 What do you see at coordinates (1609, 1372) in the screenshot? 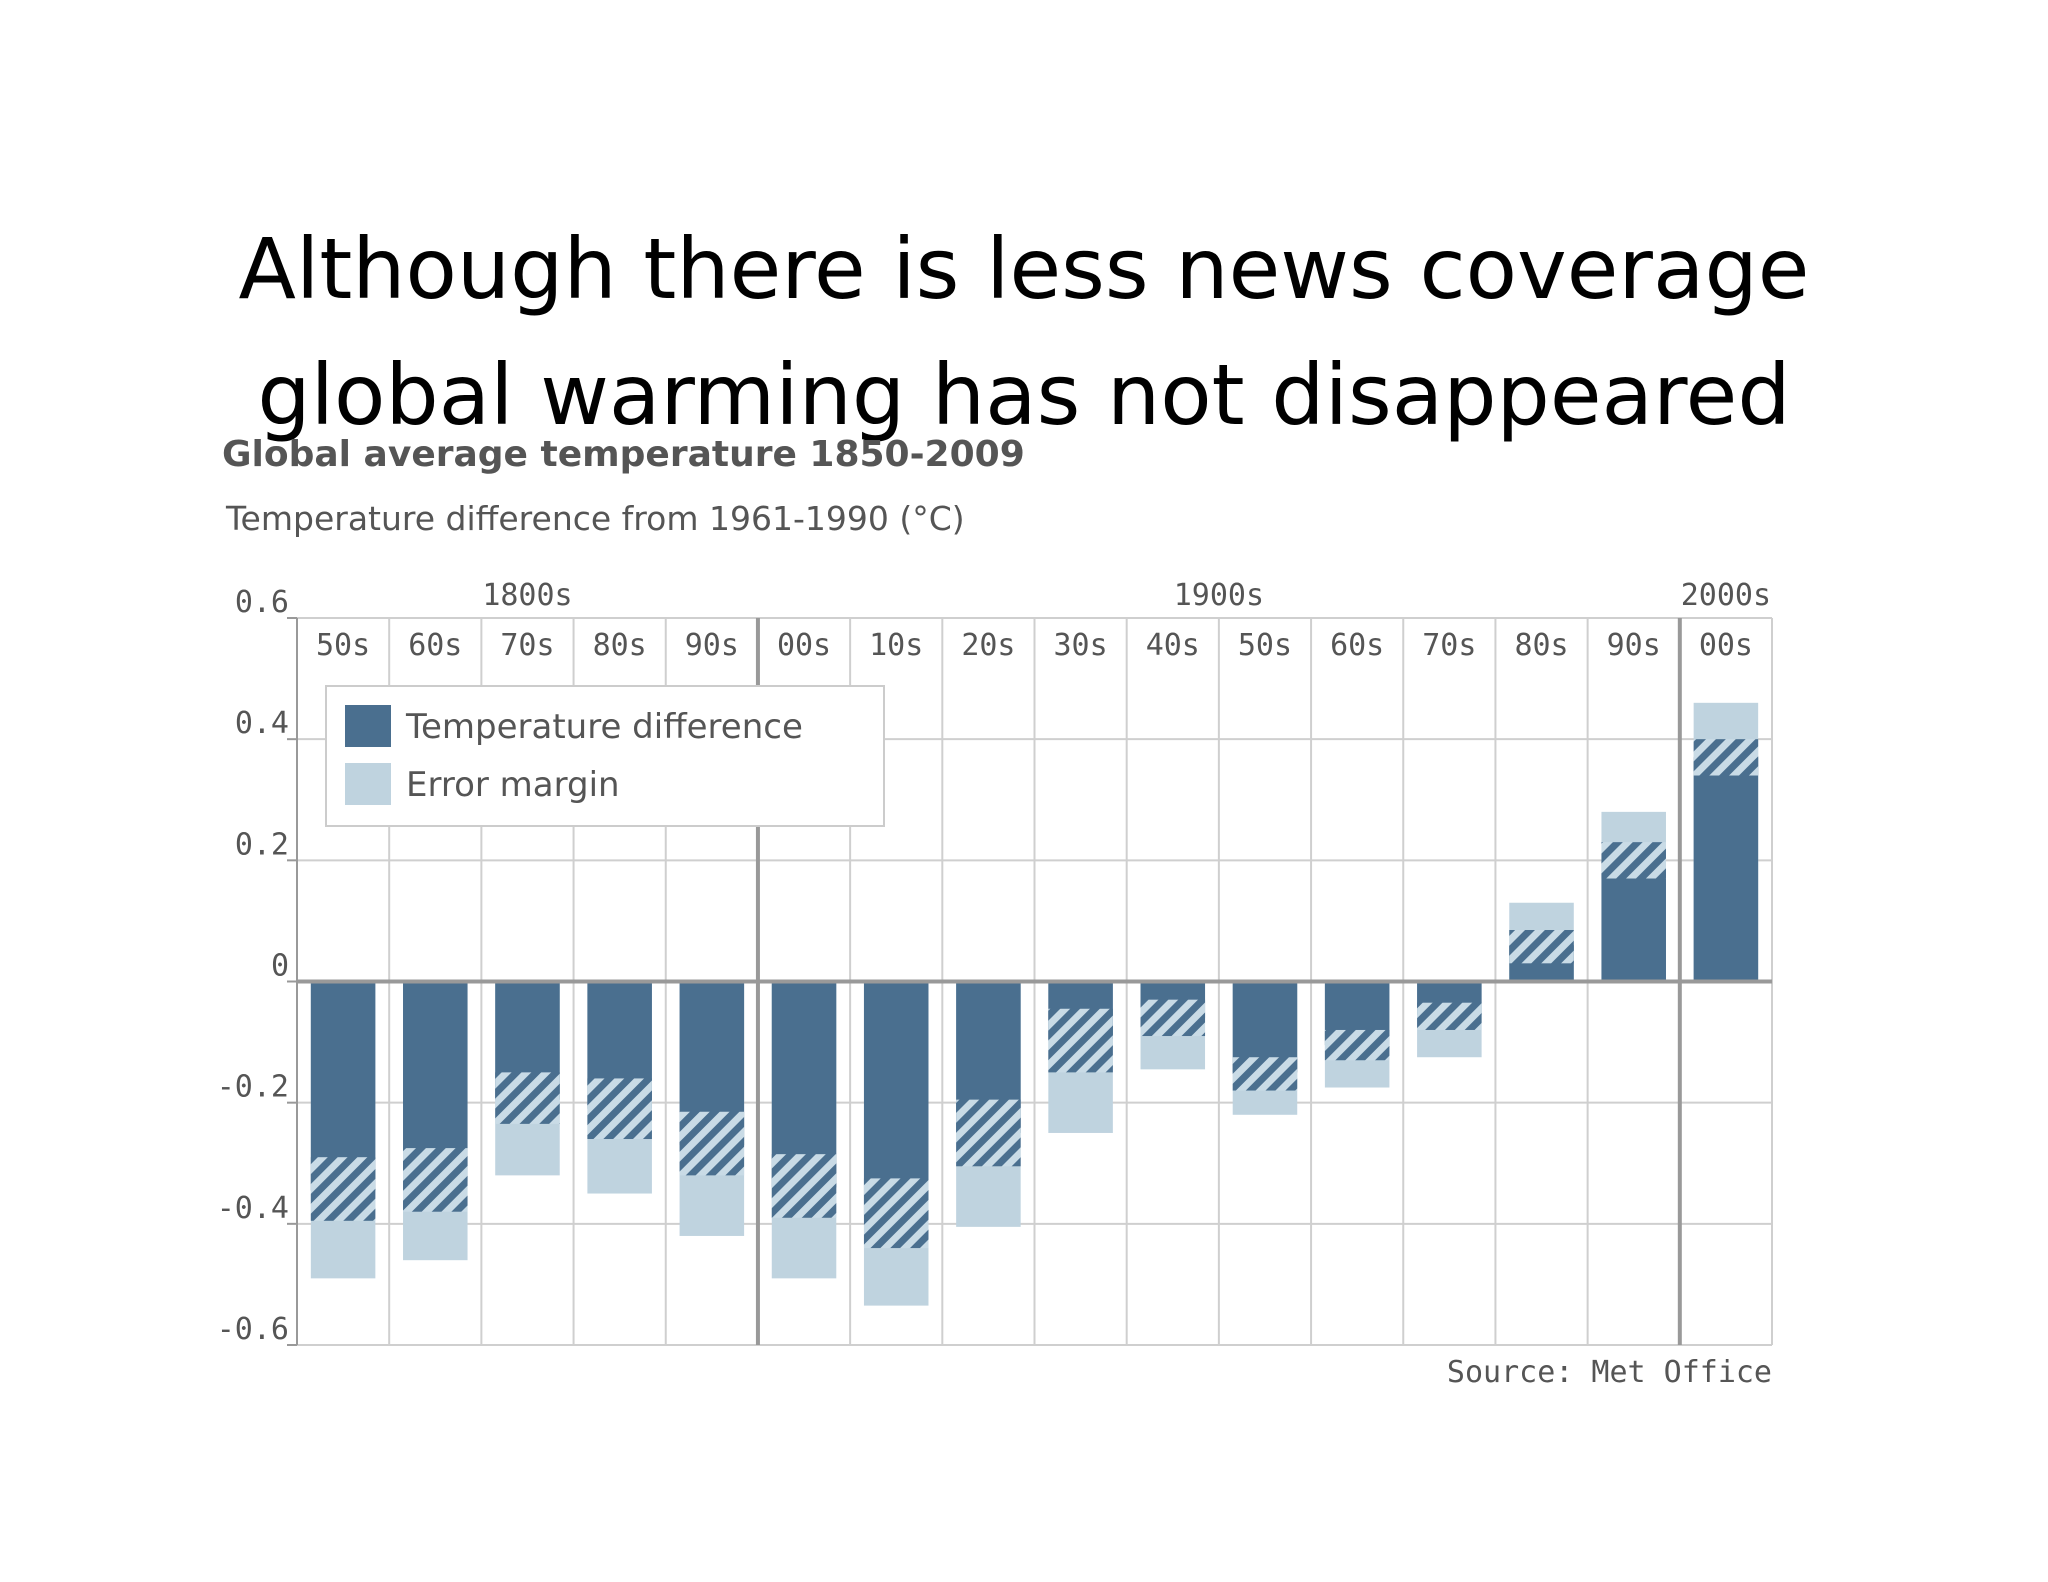
I see `source-note: Source: Met Office` at bounding box center [1609, 1372].